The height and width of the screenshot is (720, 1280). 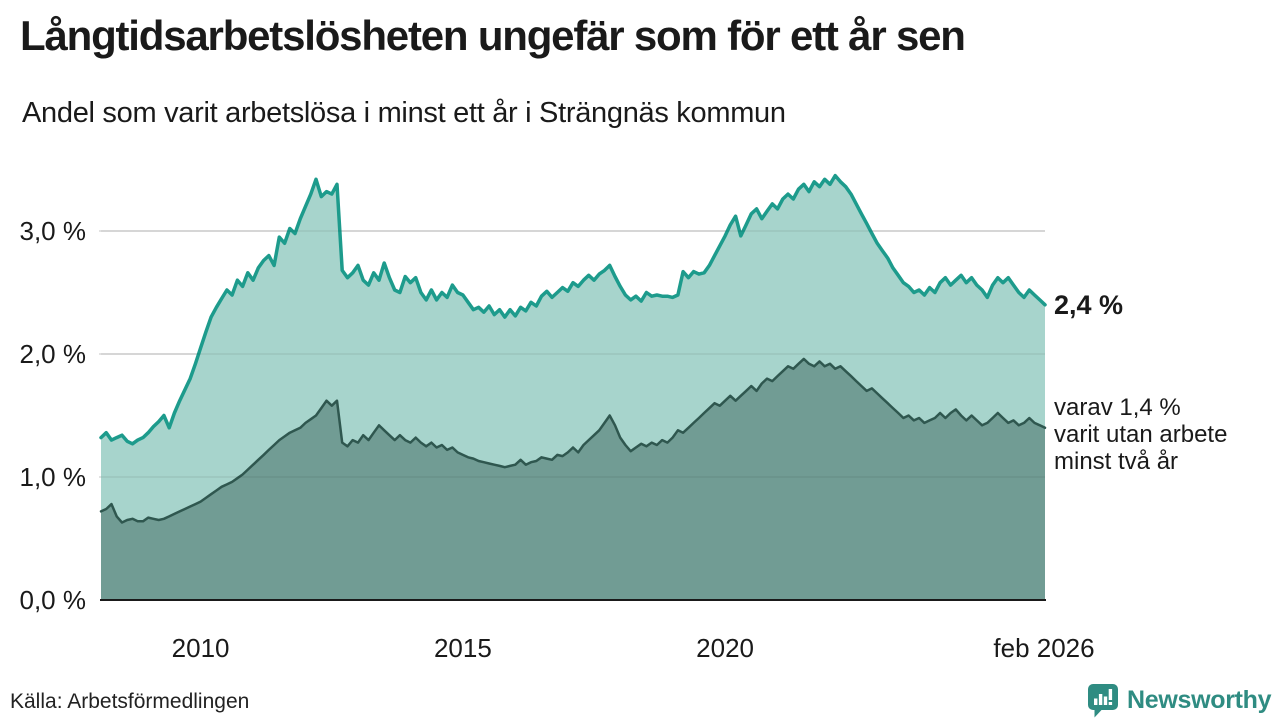 What do you see at coordinates (130, 701) in the screenshot?
I see `source-credit: Källa: Arbetsförmedlingen` at bounding box center [130, 701].